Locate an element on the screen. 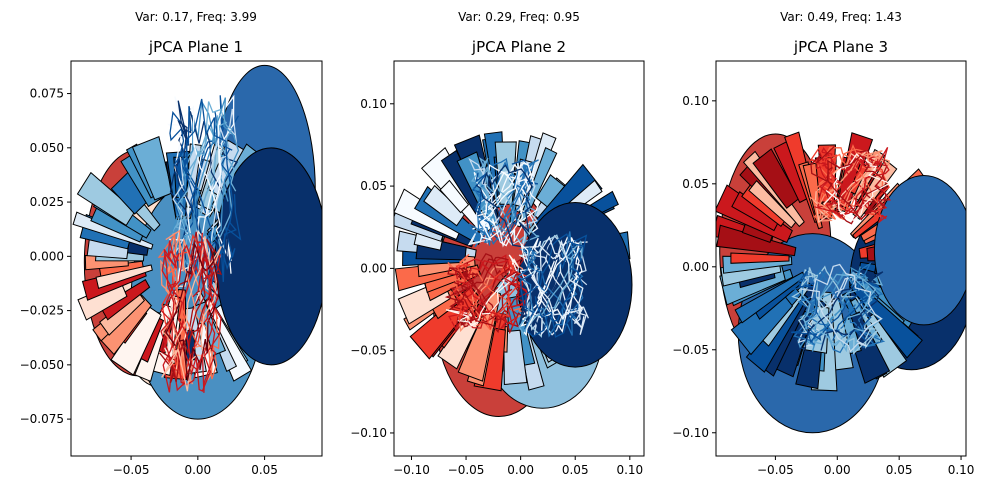 This screenshot has width=989, height=491. y-tick-label: 0.050 is located at coordinates (47, 148).